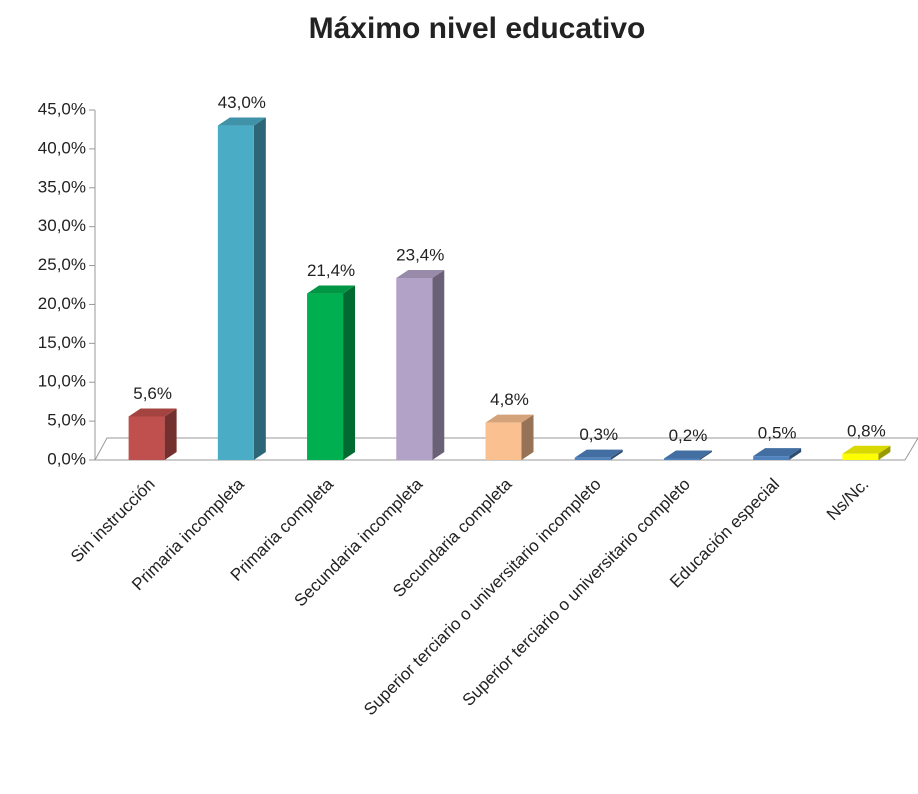  Describe the element at coordinates (866, 430) in the screenshot. I see `value-label: 0,8%` at that location.